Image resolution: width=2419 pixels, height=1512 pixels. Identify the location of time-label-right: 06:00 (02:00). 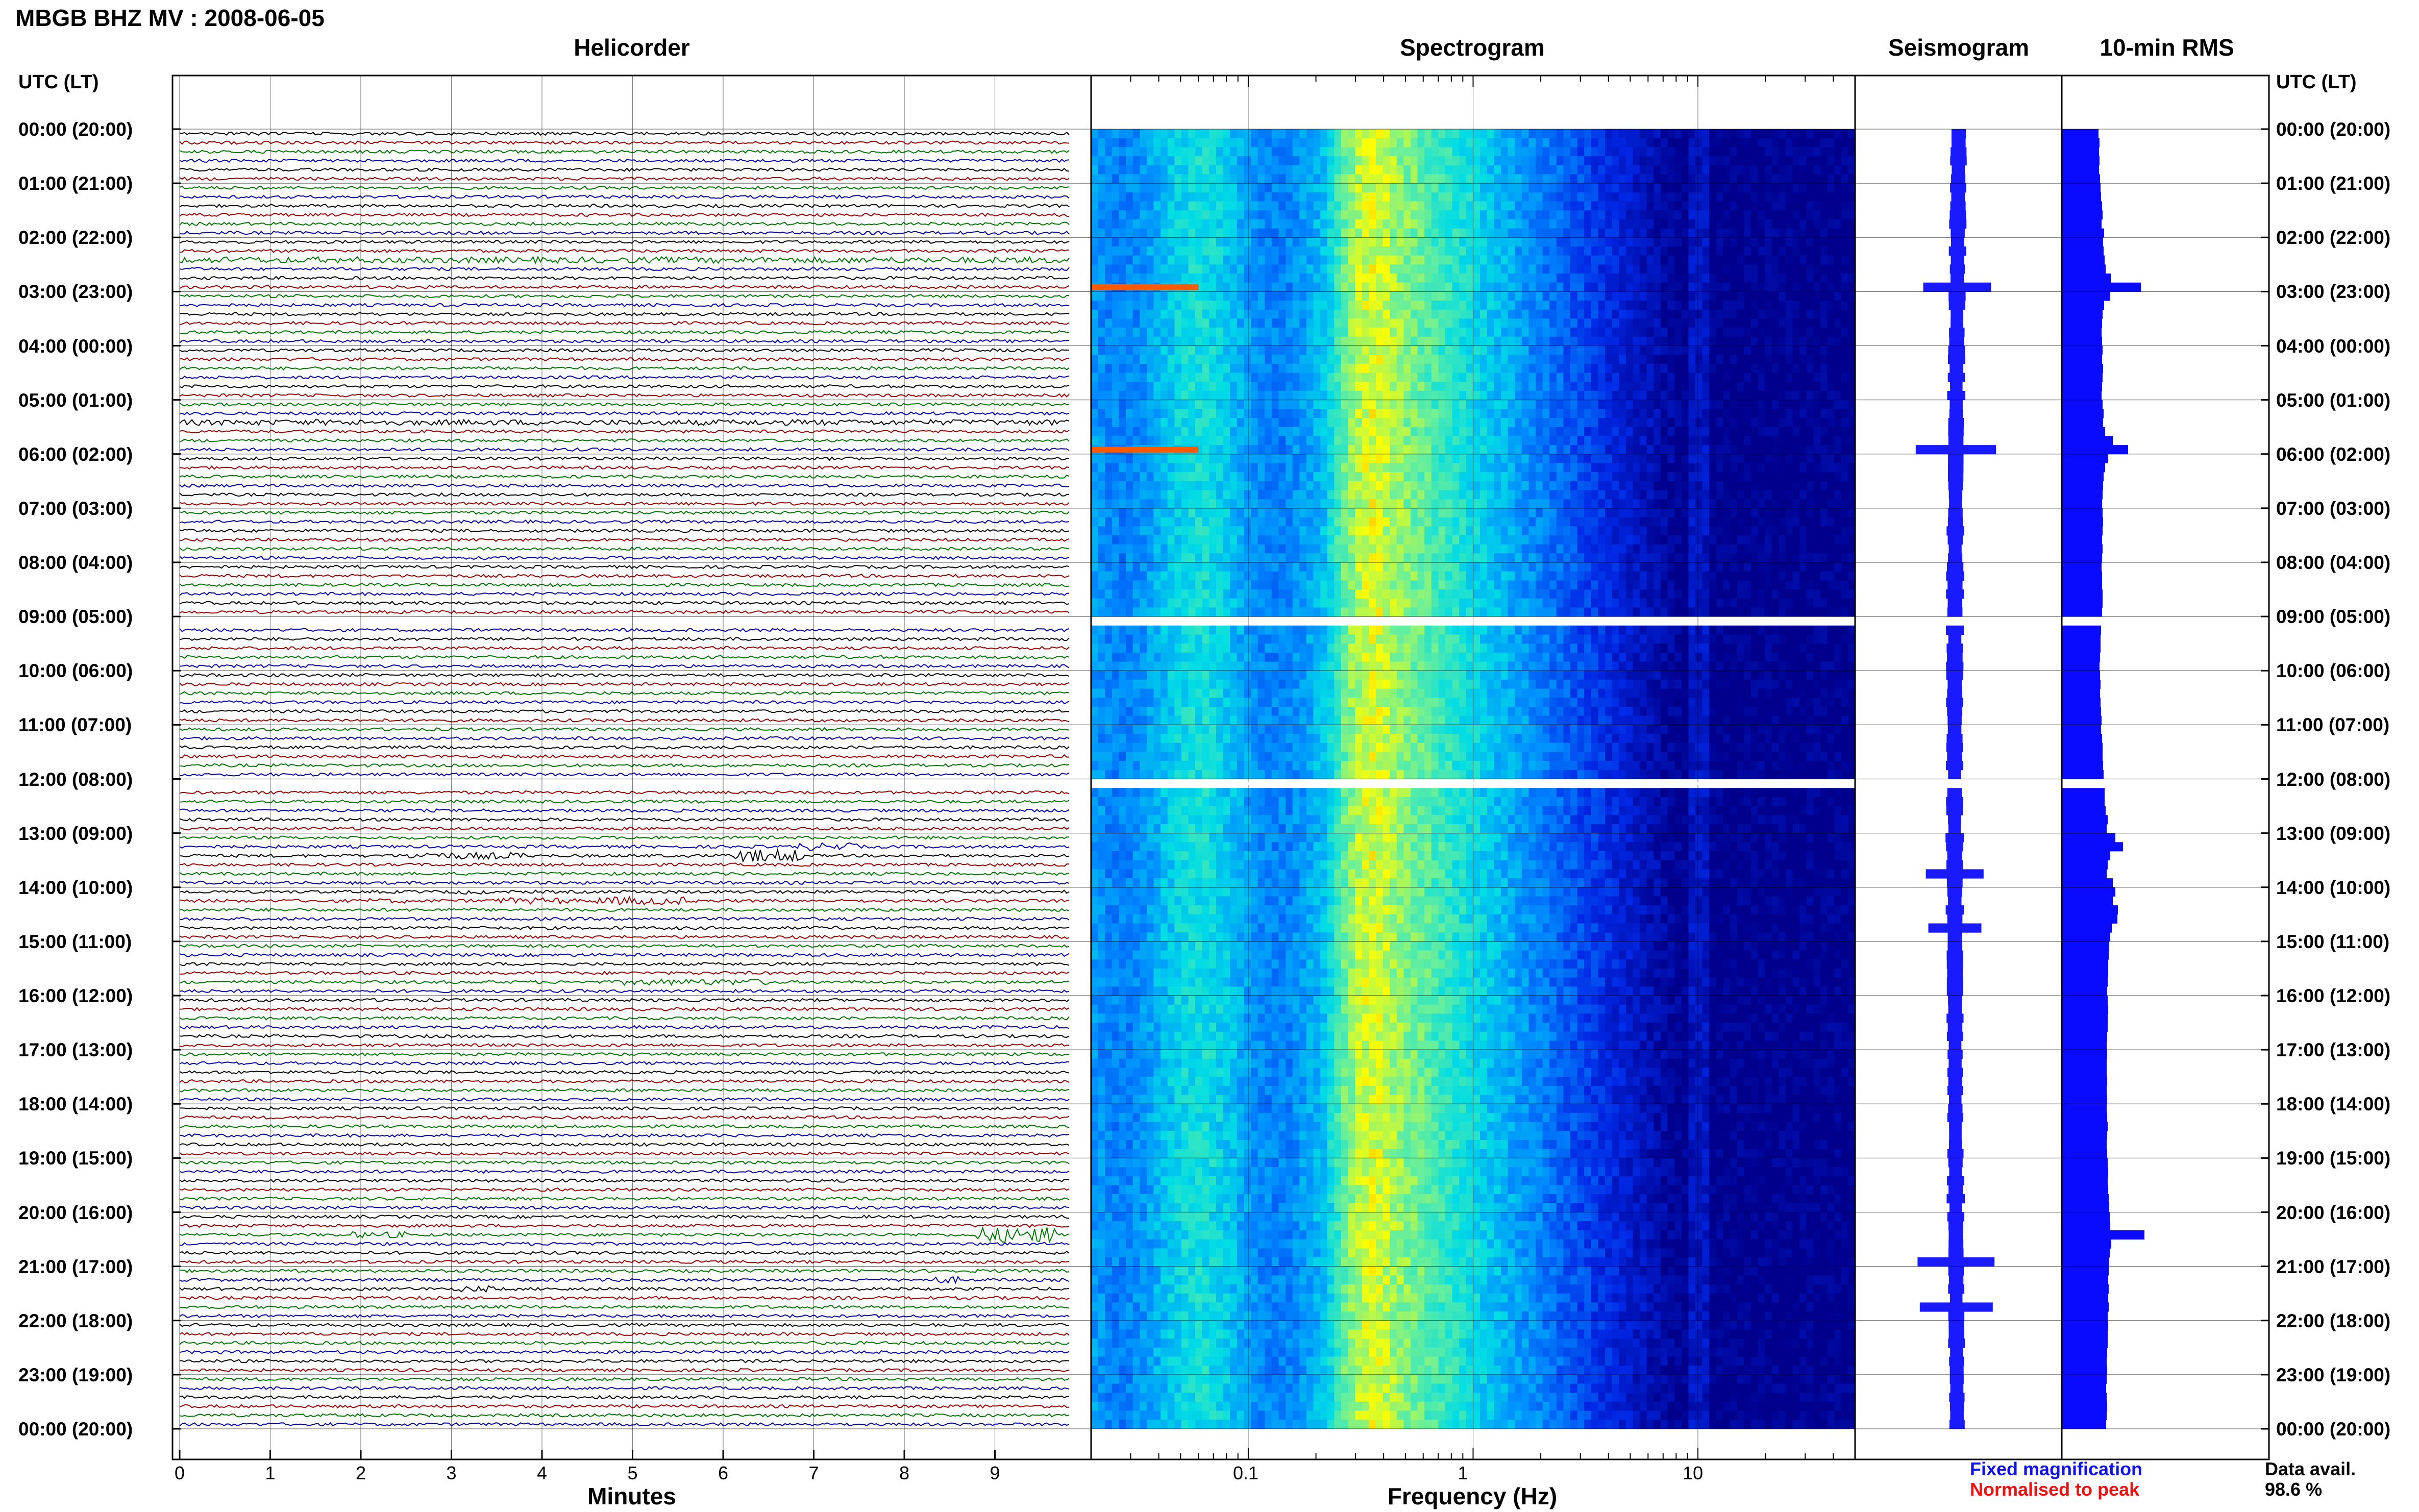
(2333, 454).